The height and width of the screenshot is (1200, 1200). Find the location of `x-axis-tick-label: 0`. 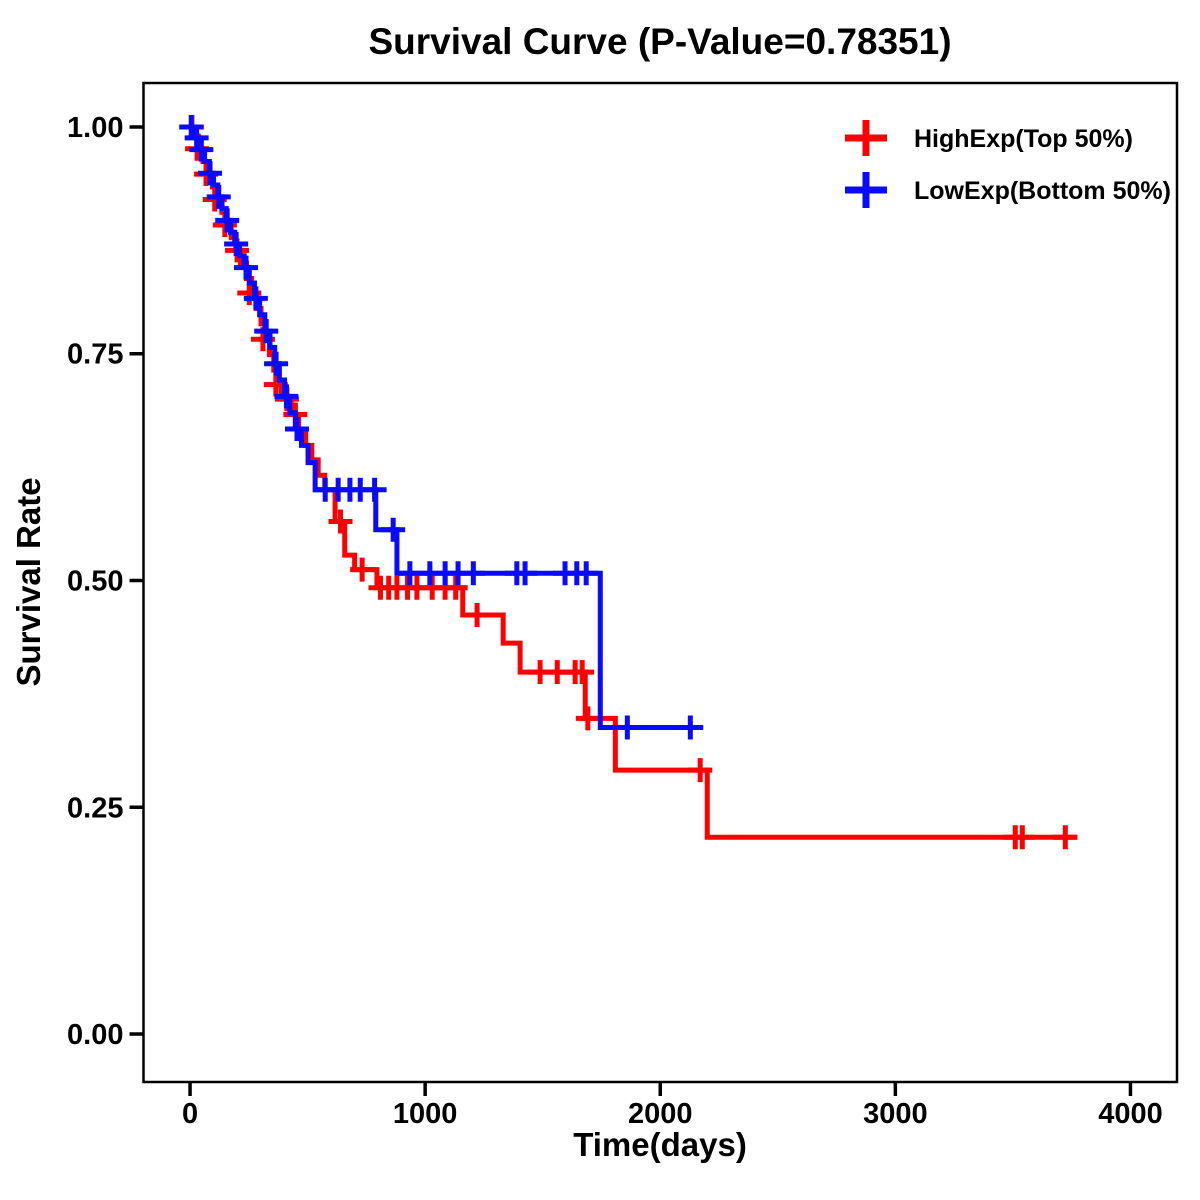

x-axis-tick-label: 0 is located at coordinates (190, 1114).